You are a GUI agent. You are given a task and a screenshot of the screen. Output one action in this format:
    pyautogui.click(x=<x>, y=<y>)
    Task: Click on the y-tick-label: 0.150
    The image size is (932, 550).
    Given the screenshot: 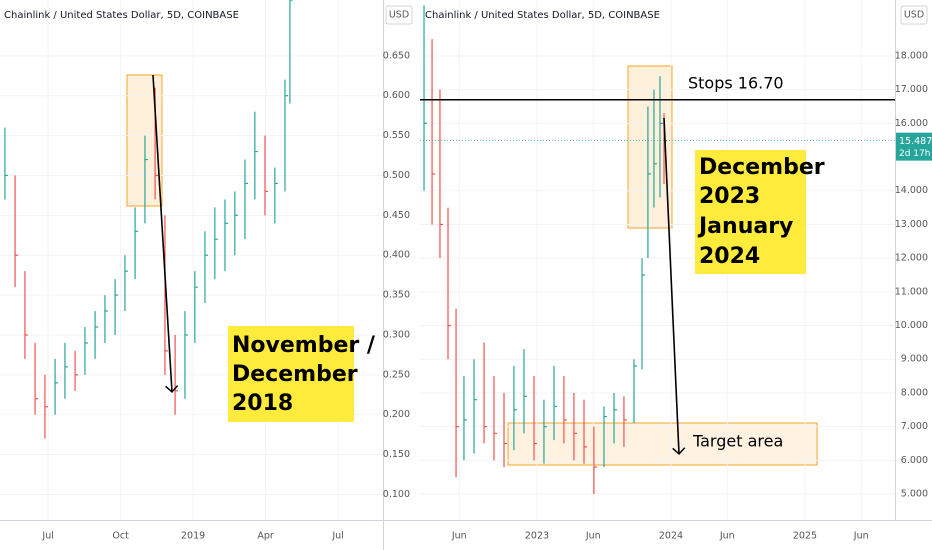 What is the action you would take?
    pyautogui.click(x=396, y=454)
    